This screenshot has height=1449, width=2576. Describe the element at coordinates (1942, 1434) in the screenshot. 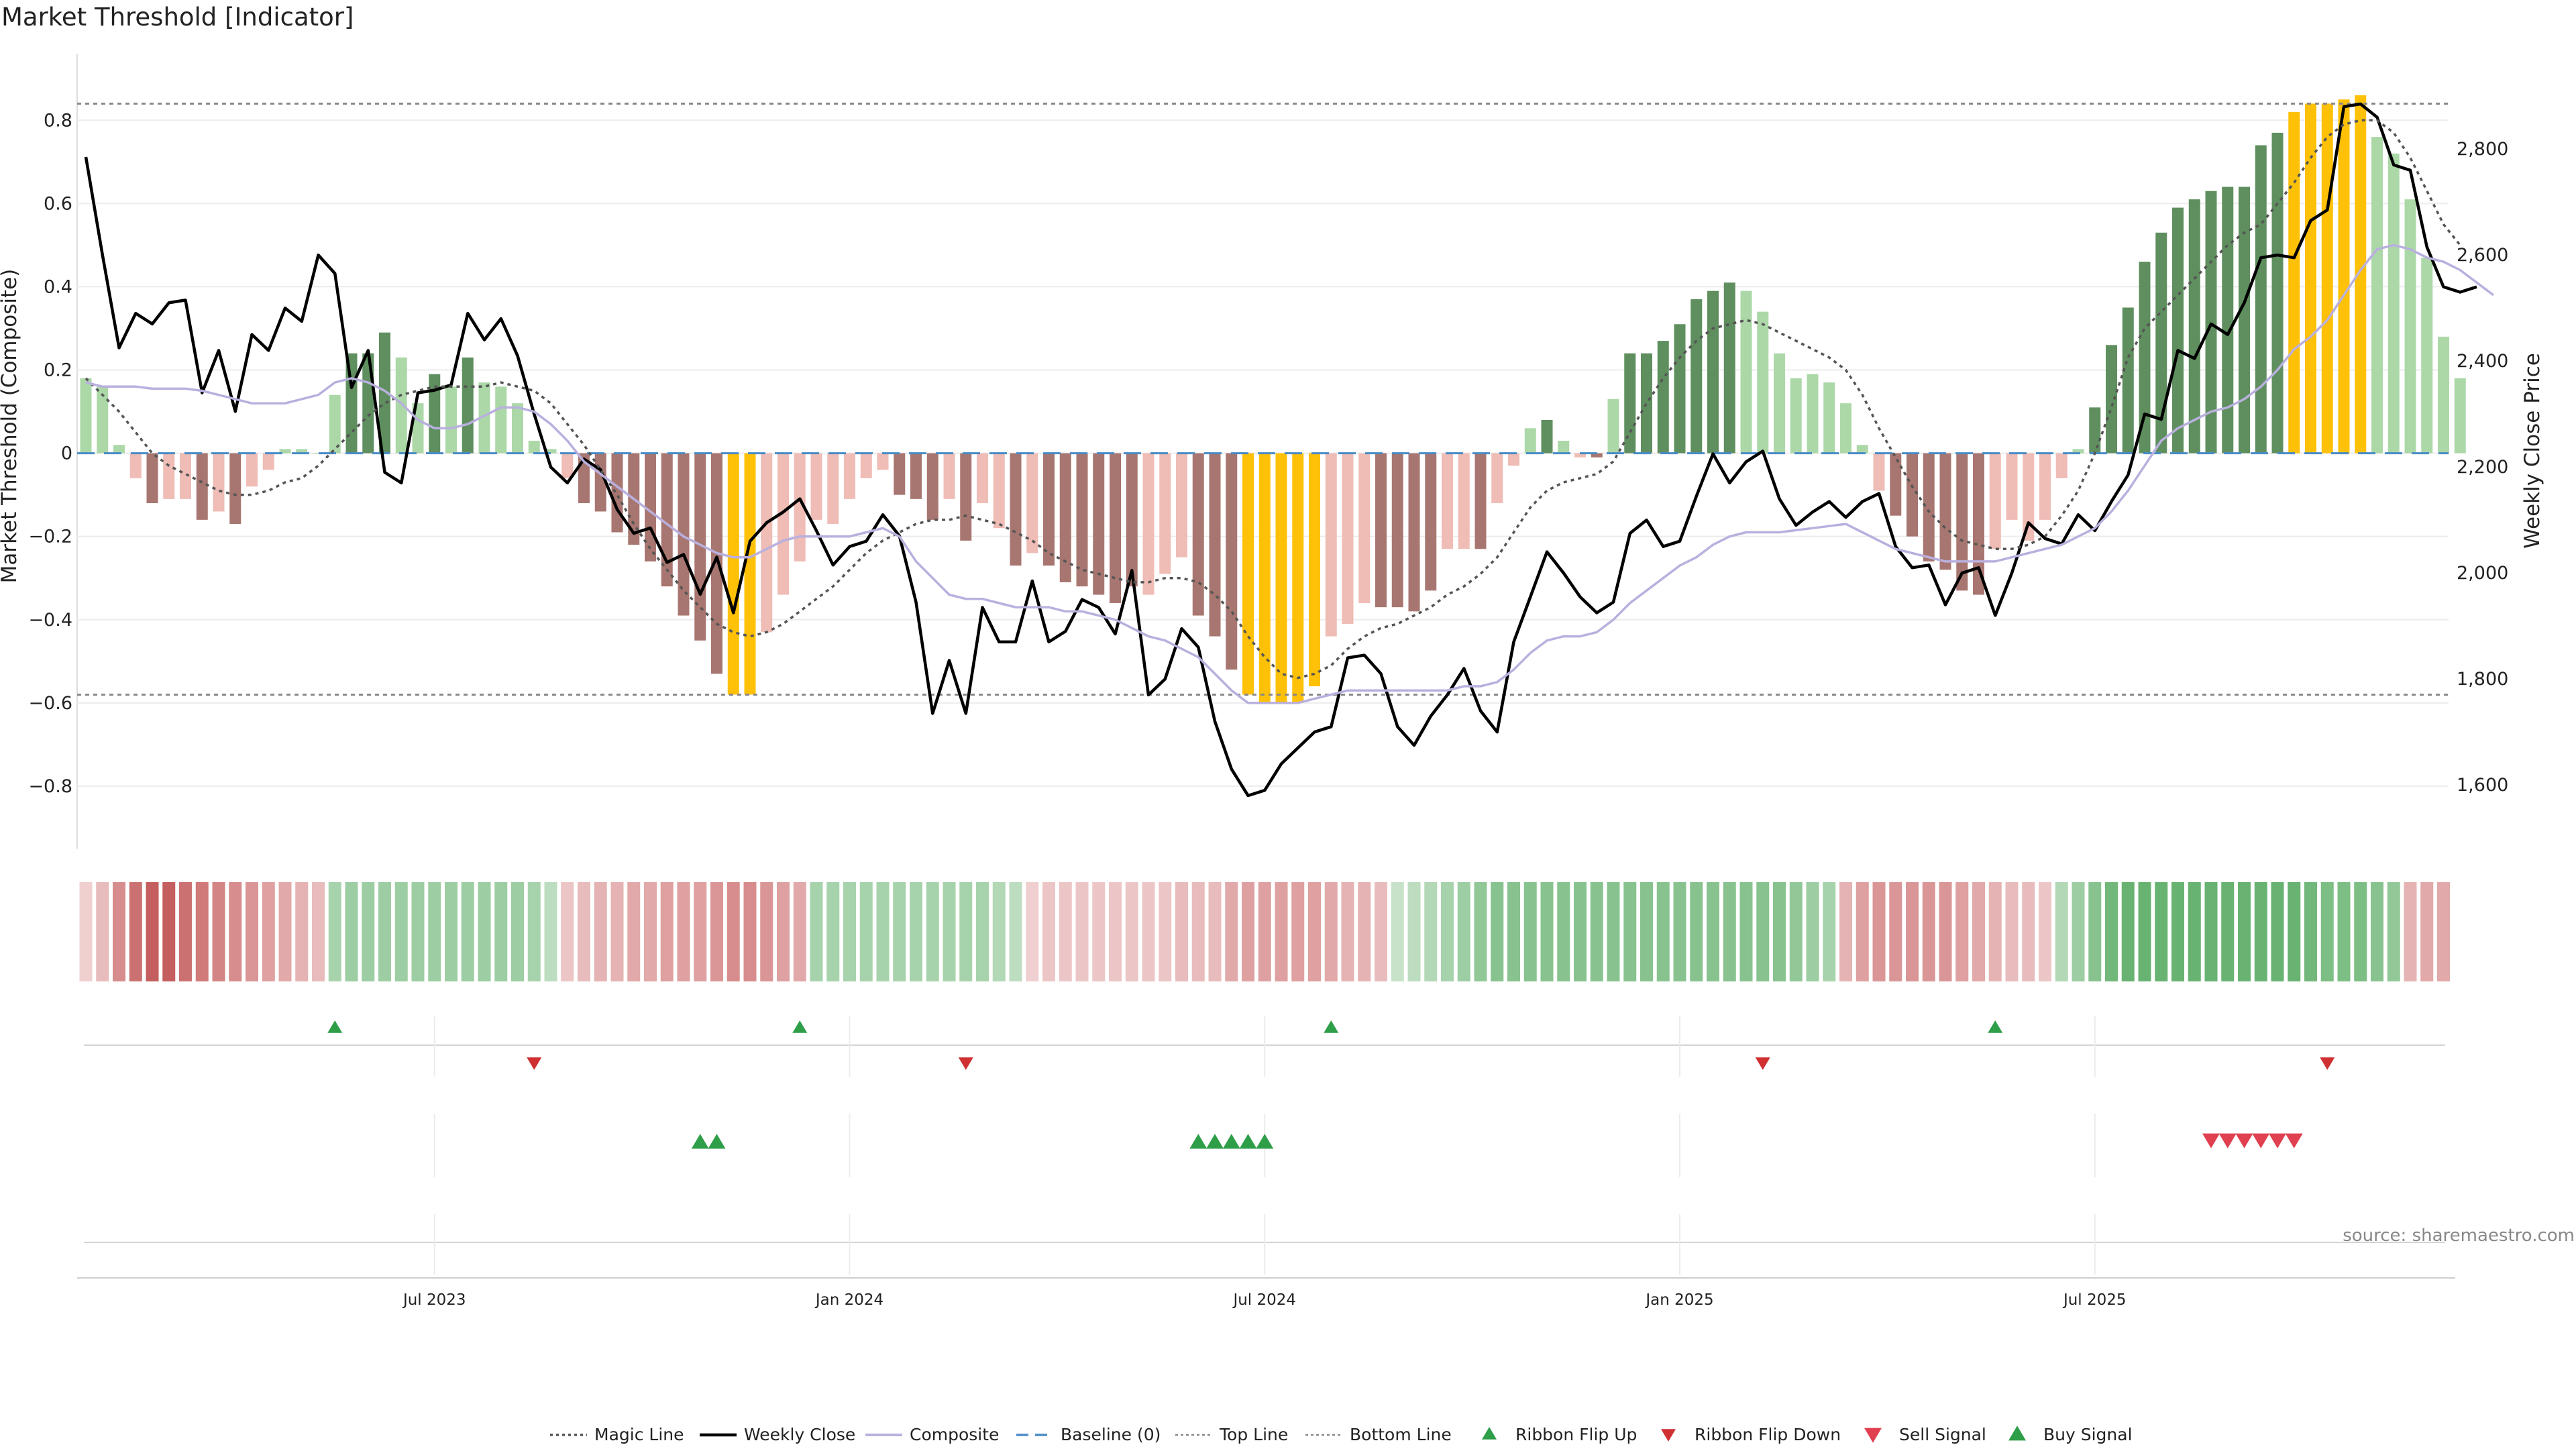

I see `legend-label: Sell Signal` at that location.